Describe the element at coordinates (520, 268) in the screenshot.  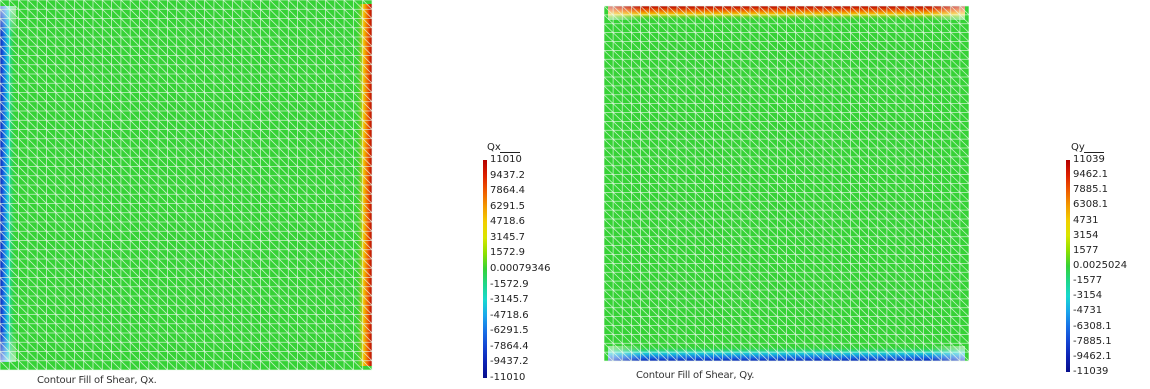
I see `legend-tick-label: 0.00079346` at that location.